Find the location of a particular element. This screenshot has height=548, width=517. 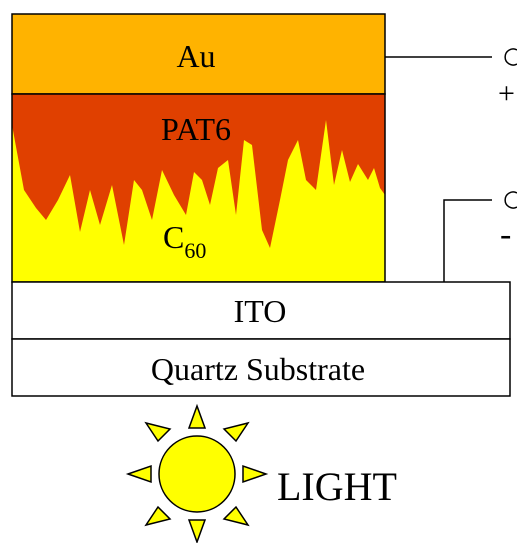

quartz-substrate-layer is located at coordinates (261, 367).